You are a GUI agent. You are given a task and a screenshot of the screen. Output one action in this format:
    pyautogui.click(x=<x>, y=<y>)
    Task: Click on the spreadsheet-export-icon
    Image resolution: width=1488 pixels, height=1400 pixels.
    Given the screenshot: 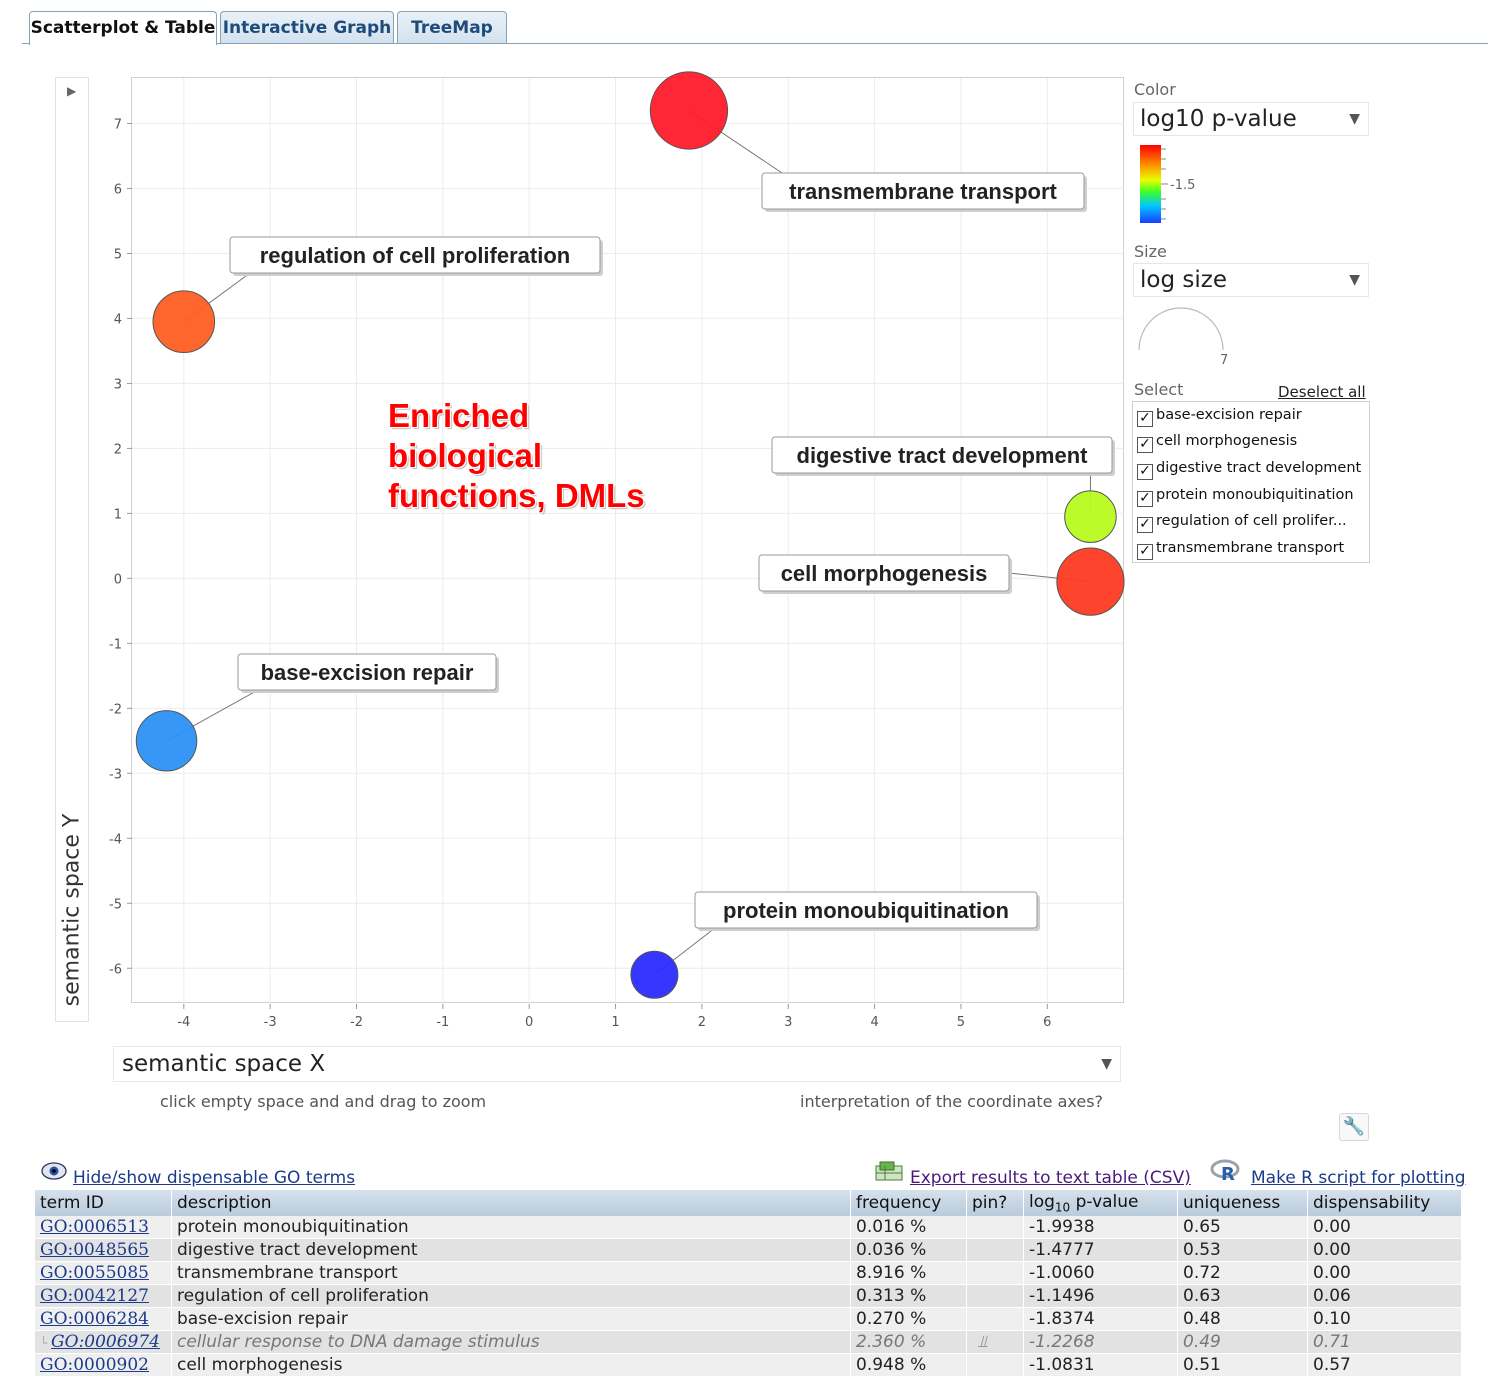 What is the action you would take?
    pyautogui.click(x=890, y=1171)
    